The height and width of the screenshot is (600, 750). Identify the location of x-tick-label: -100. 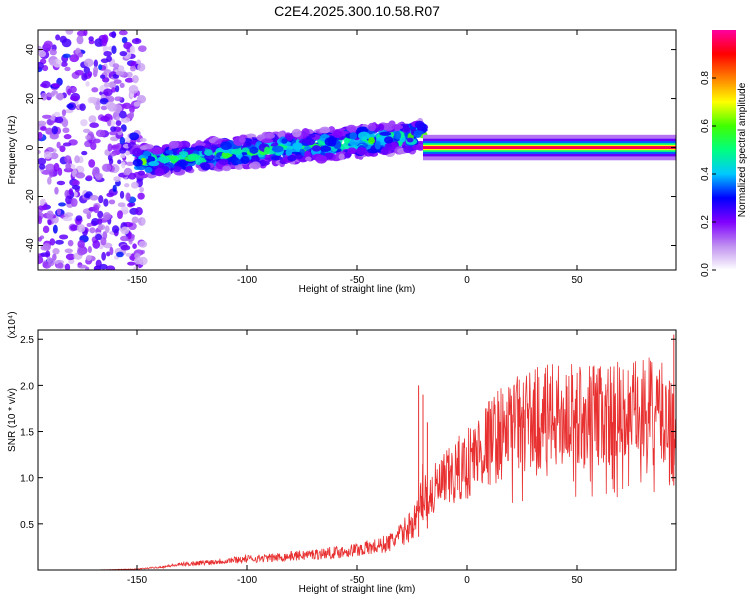
(247, 580).